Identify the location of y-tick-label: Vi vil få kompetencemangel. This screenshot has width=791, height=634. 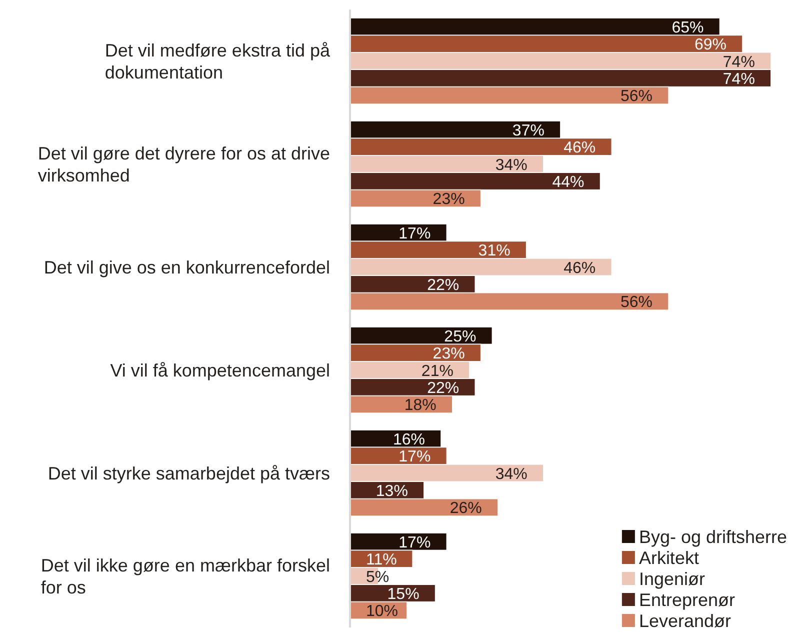
(220, 370).